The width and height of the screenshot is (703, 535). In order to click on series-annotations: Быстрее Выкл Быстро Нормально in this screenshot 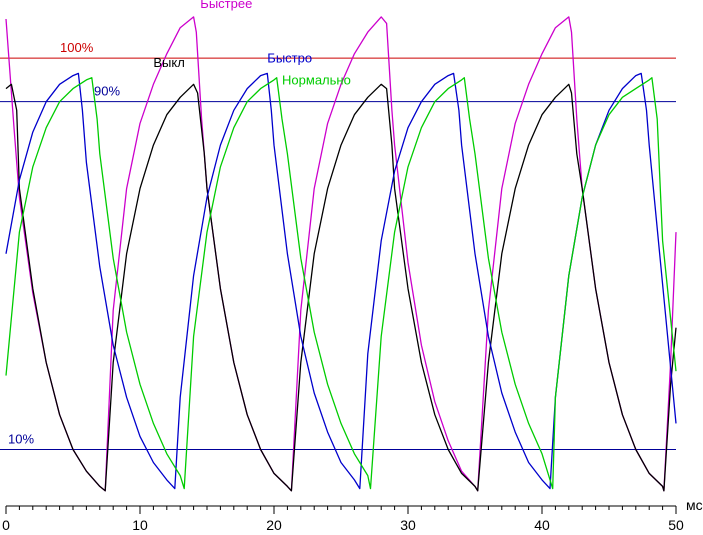, I will do `click(251, 43)`.